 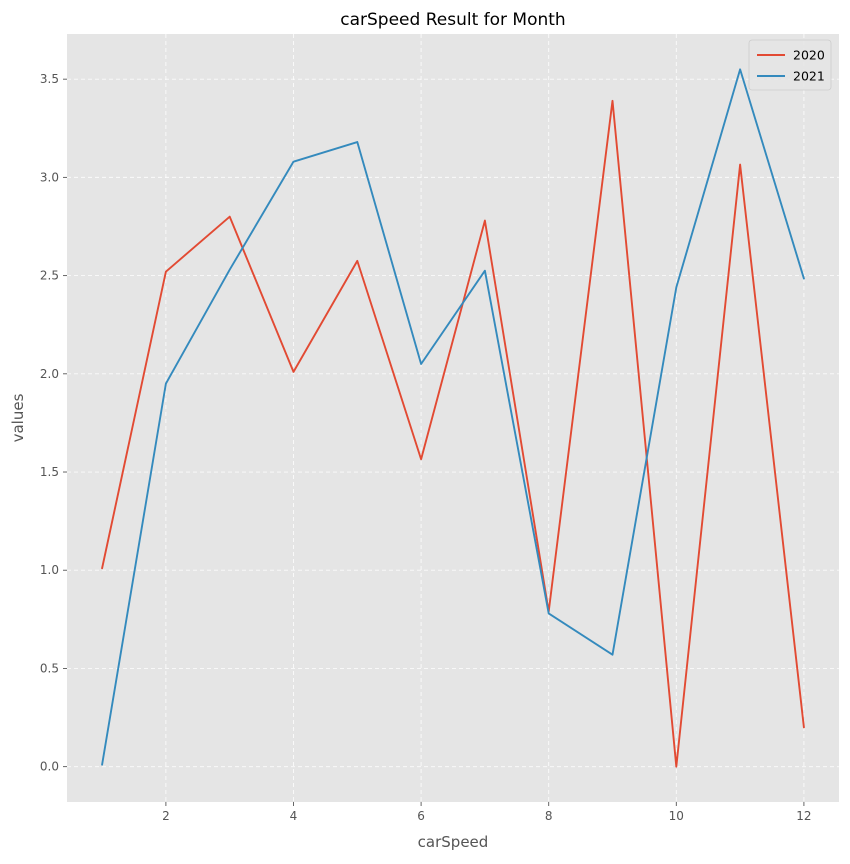 I want to click on legend: 2020 2021, so click(x=790, y=65).